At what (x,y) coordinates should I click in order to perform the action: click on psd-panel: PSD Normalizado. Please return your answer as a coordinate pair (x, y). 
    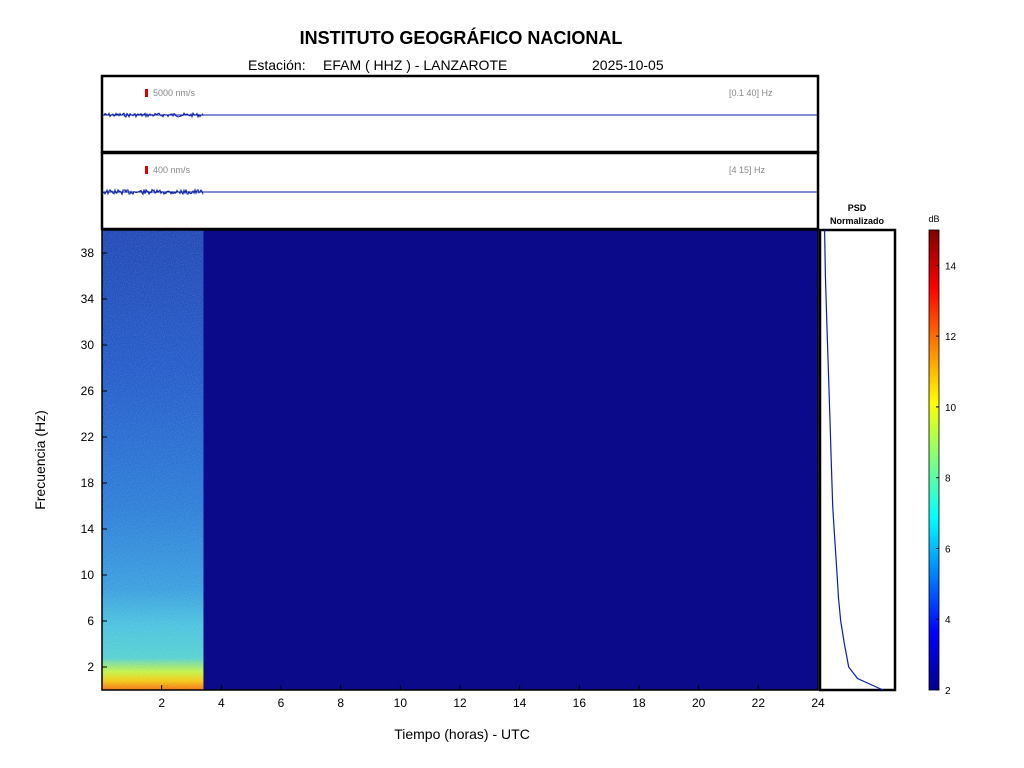
    Looking at the image, I should click on (857, 447).